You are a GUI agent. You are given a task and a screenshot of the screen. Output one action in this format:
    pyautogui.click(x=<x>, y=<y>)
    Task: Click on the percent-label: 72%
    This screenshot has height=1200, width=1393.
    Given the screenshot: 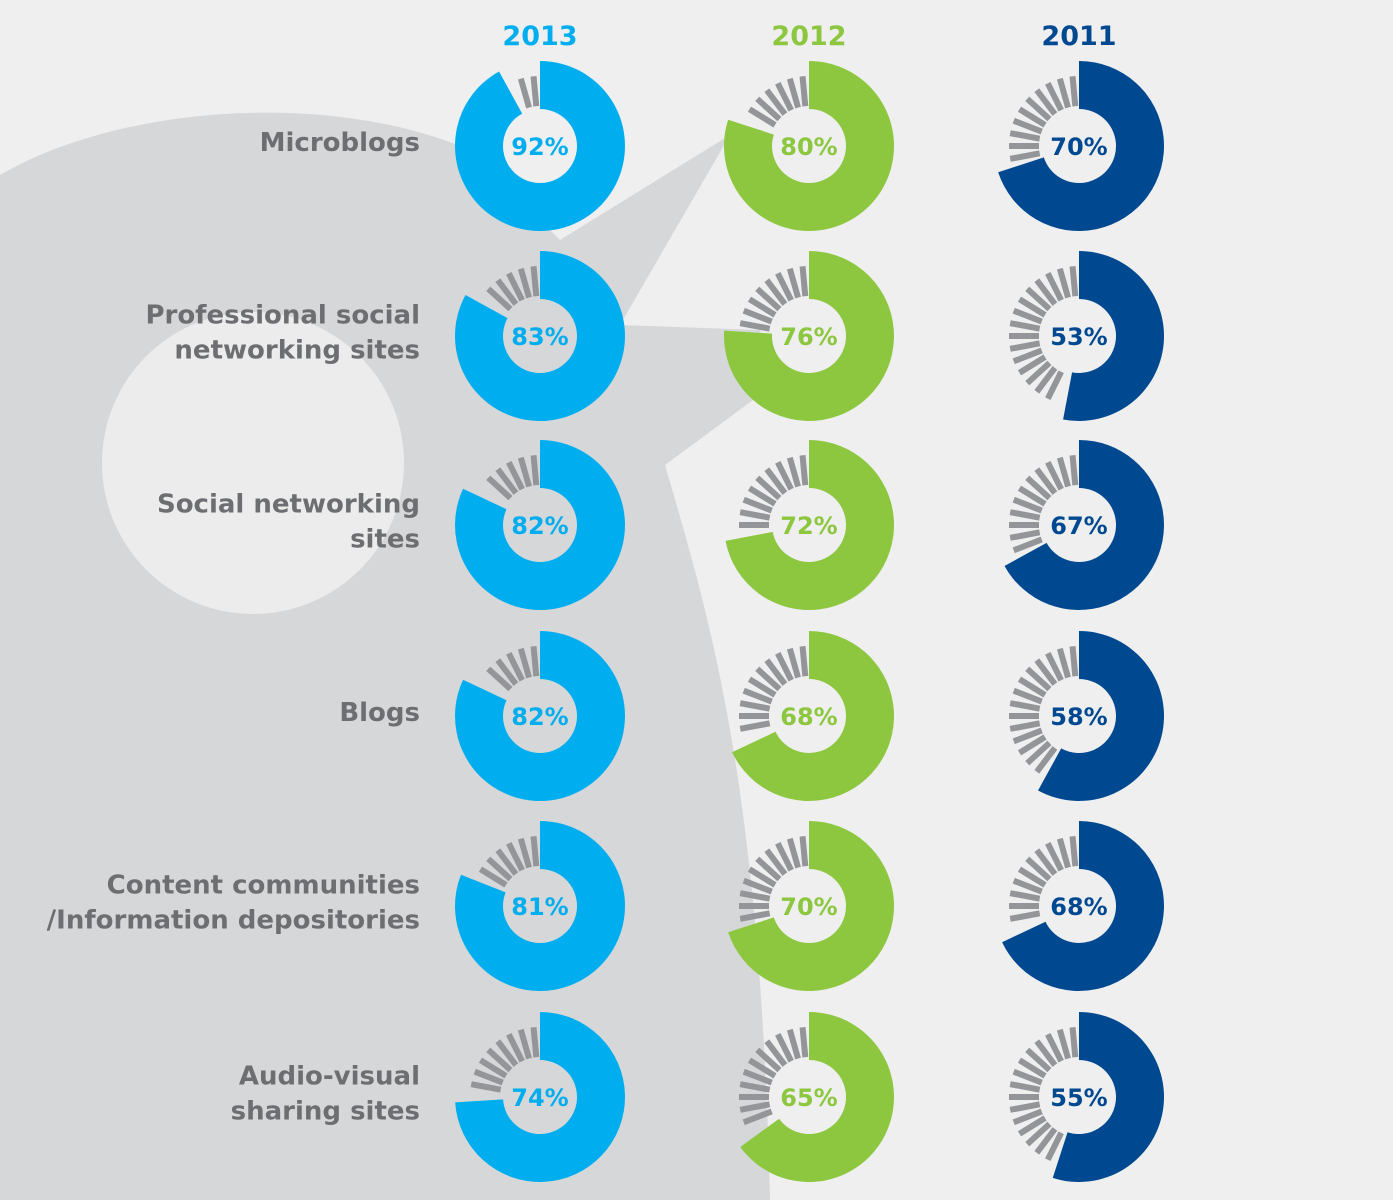 What is the action you would take?
    pyautogui.click(x=808, y=526)
    